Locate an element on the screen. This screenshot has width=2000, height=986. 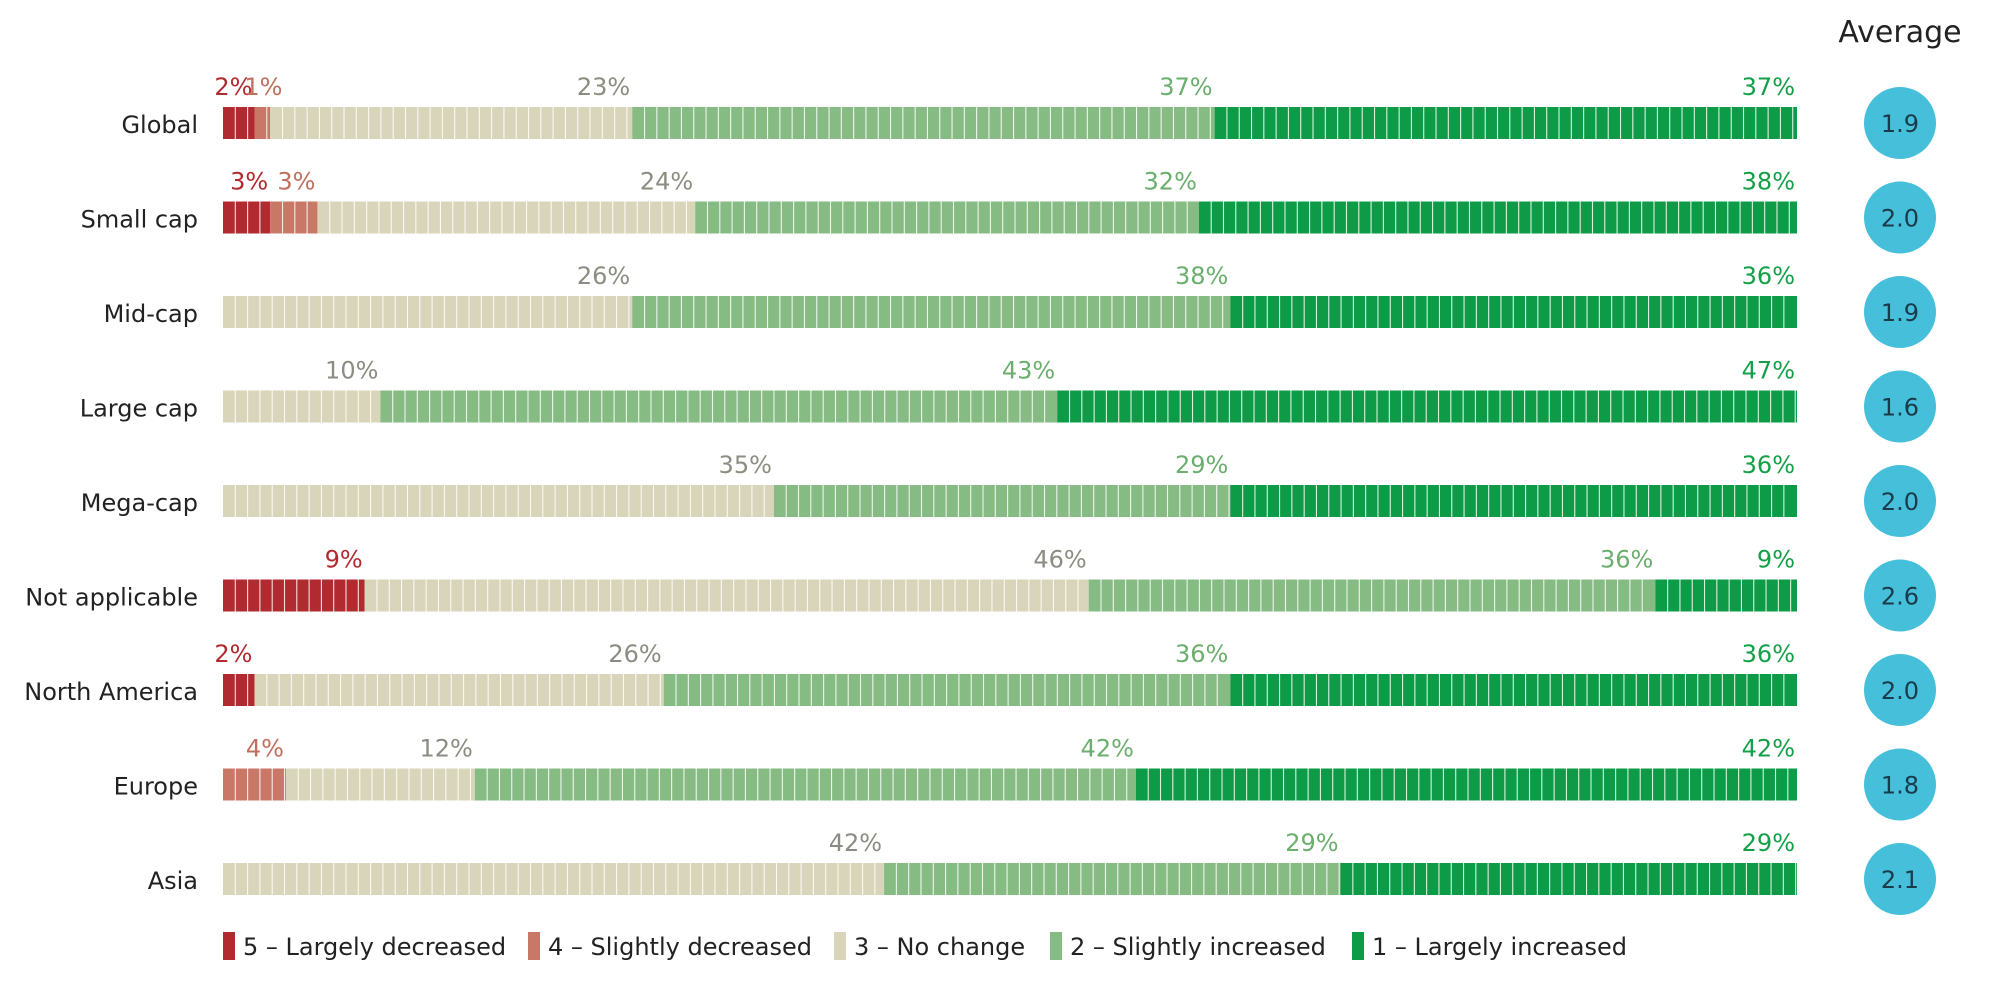
average-value: 2.1 is located at coordinates (1900, 880).